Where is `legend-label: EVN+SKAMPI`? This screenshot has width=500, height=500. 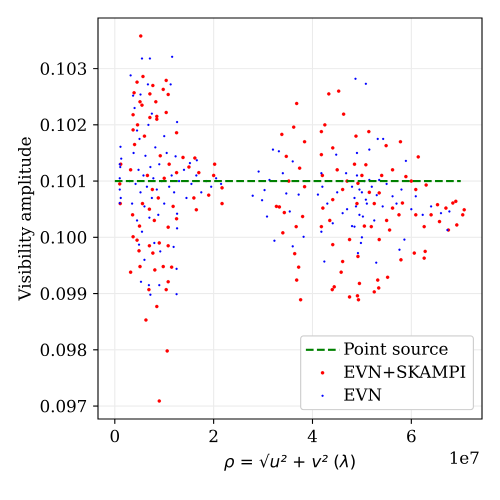
legend-label: EVN+SKAMPI is located at coordinates (405, 371).